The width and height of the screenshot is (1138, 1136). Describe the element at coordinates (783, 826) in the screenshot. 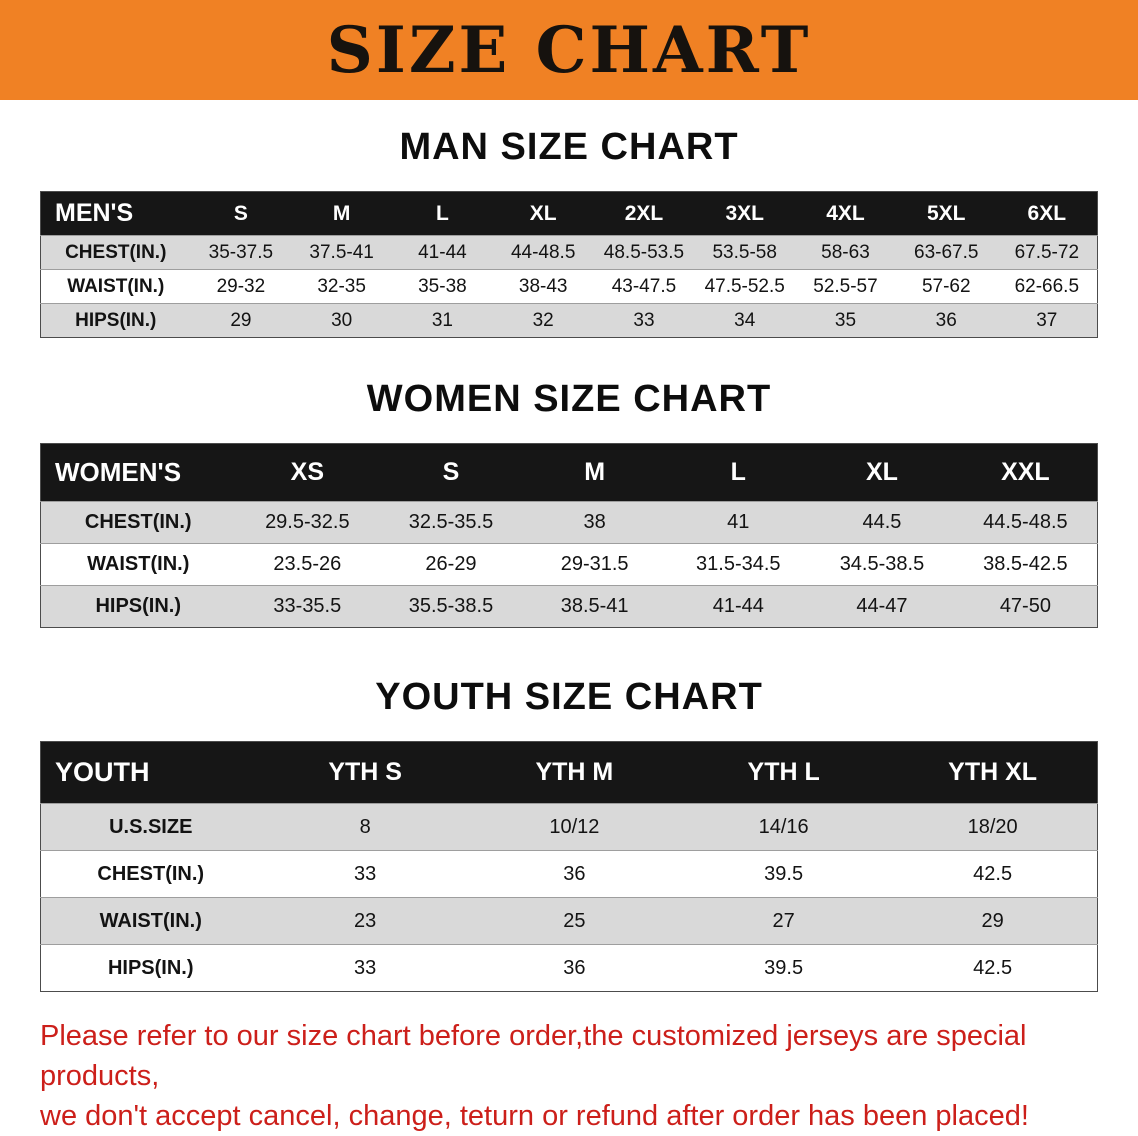

I see `table-cell: 14/16` at that location.